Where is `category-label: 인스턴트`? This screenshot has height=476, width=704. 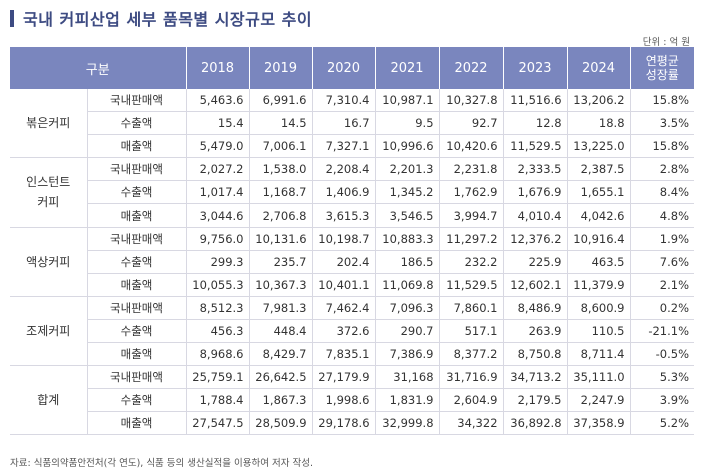 category-label: 인스턴트 is located at coordinates (48, 182).